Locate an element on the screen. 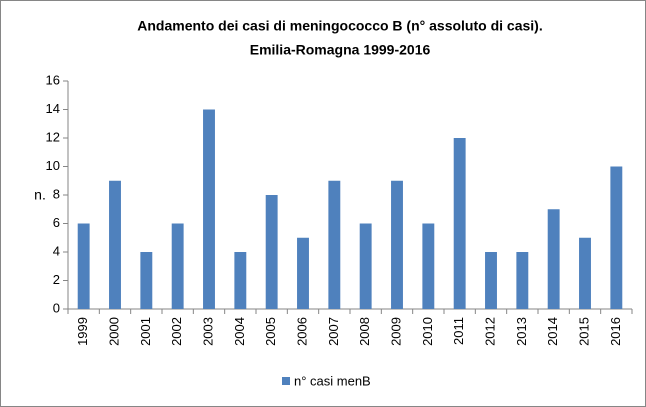 The image size is (646, 407). y-axis-label: n. is located at coordinates (40, 195).